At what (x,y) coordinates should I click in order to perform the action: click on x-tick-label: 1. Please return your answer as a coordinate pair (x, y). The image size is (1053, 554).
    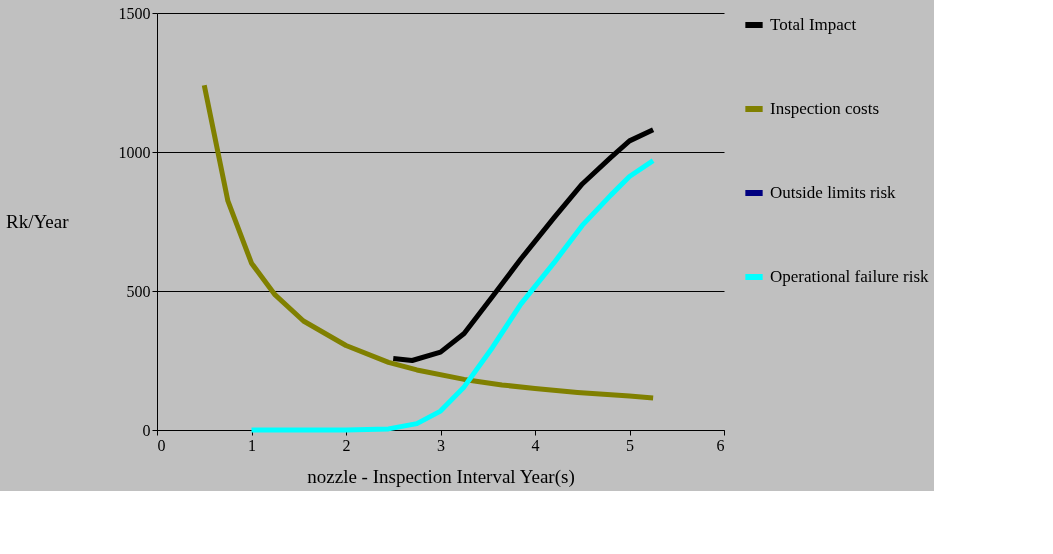
    Looking at the image, I should click on (252, 445).